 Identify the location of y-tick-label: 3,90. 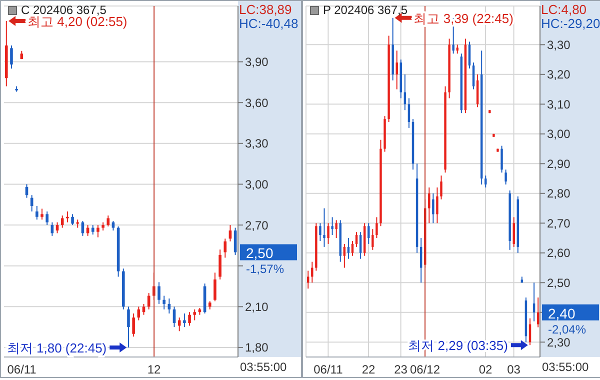
(257, 62).